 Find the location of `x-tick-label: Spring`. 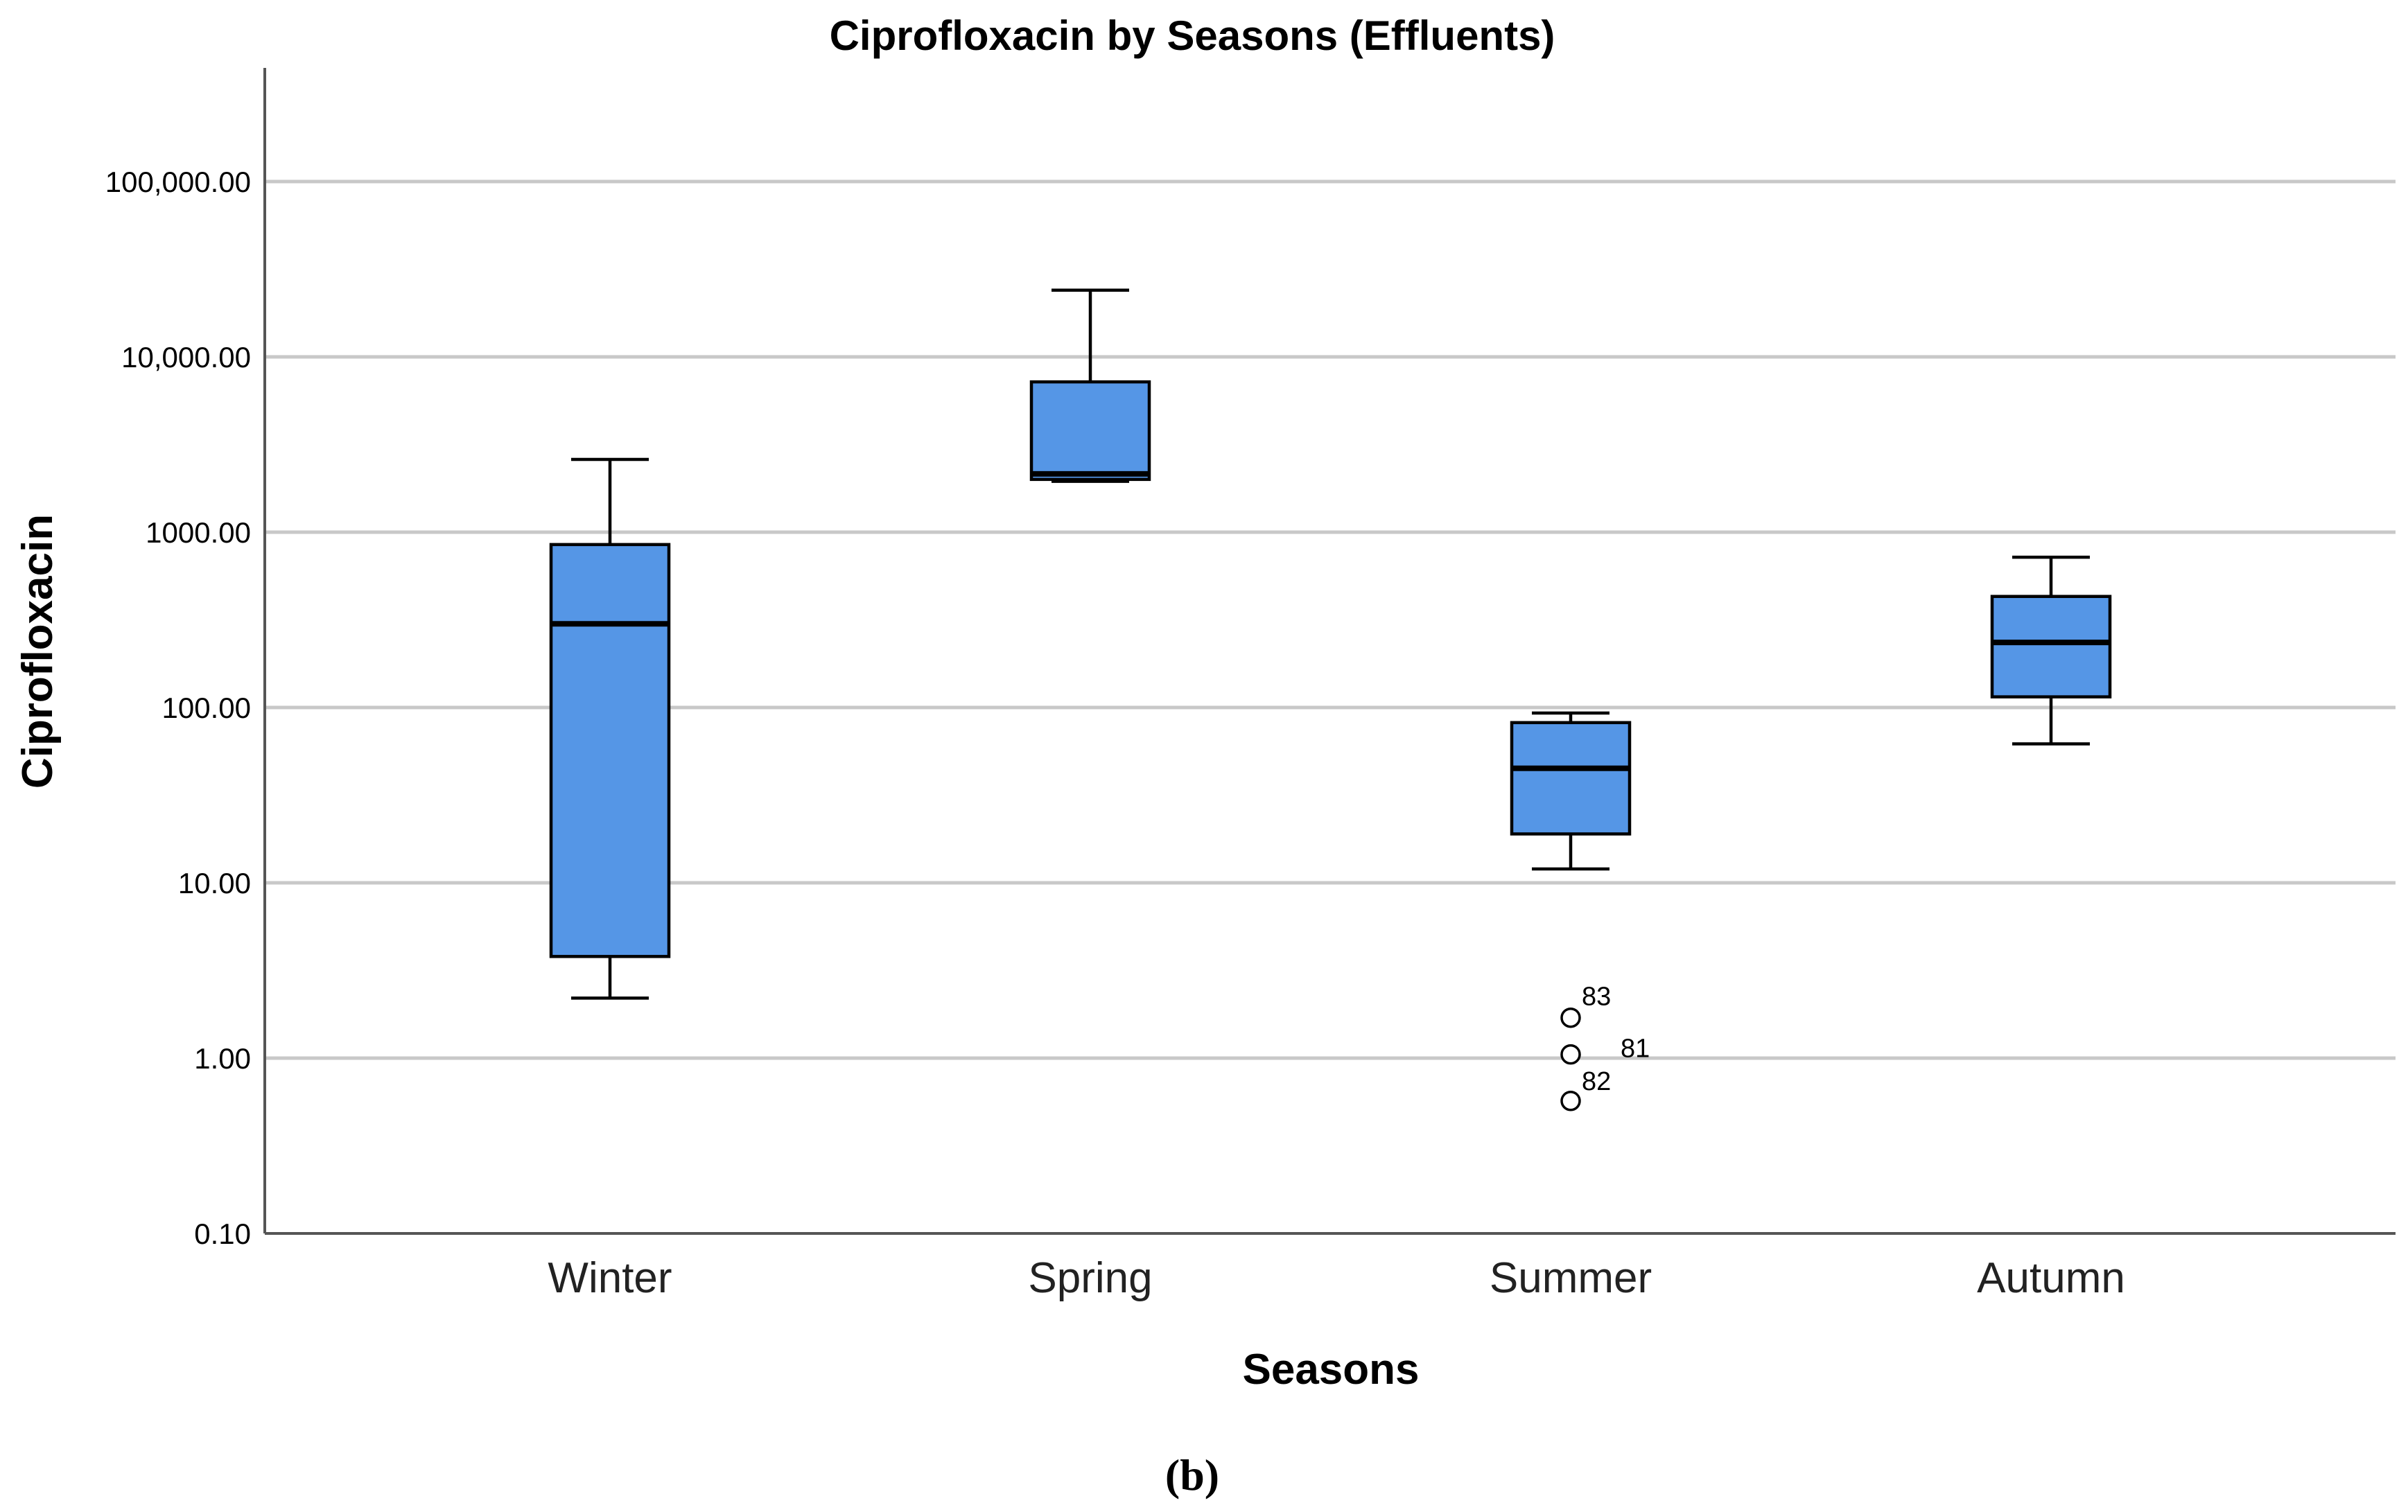

x-tick-label: Spring is located at coordinates (1090, 1278).